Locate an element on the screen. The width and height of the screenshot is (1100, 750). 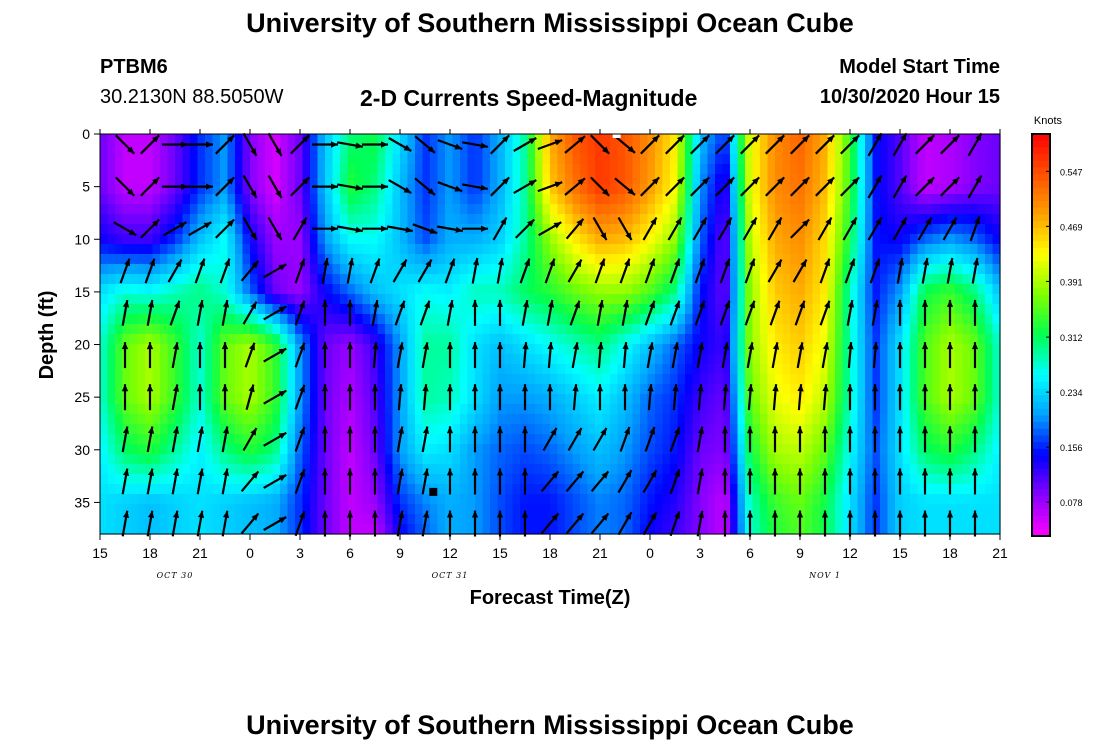
current-arrow is located at coordinates (600, 144).